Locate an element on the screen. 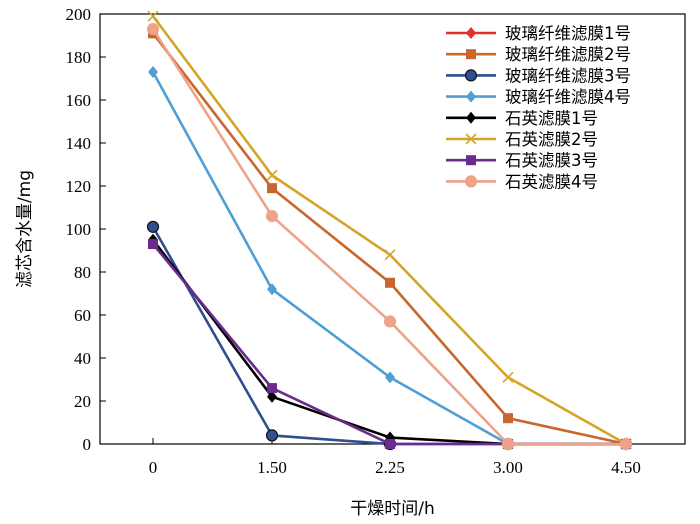  legend-label: 石英滤膜3号 is located at coordinates (551, 160).